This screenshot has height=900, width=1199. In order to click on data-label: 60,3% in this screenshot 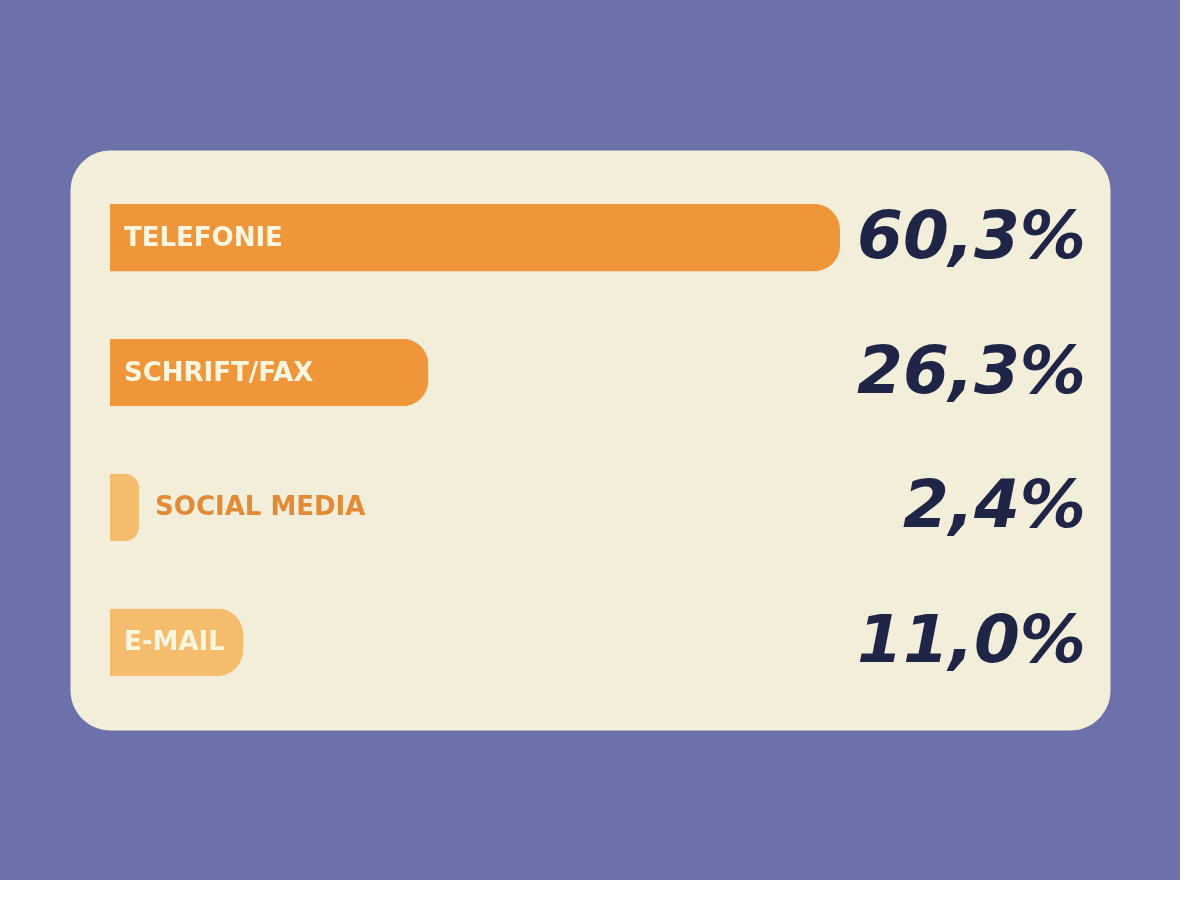, I will do `click(971, 235)`.